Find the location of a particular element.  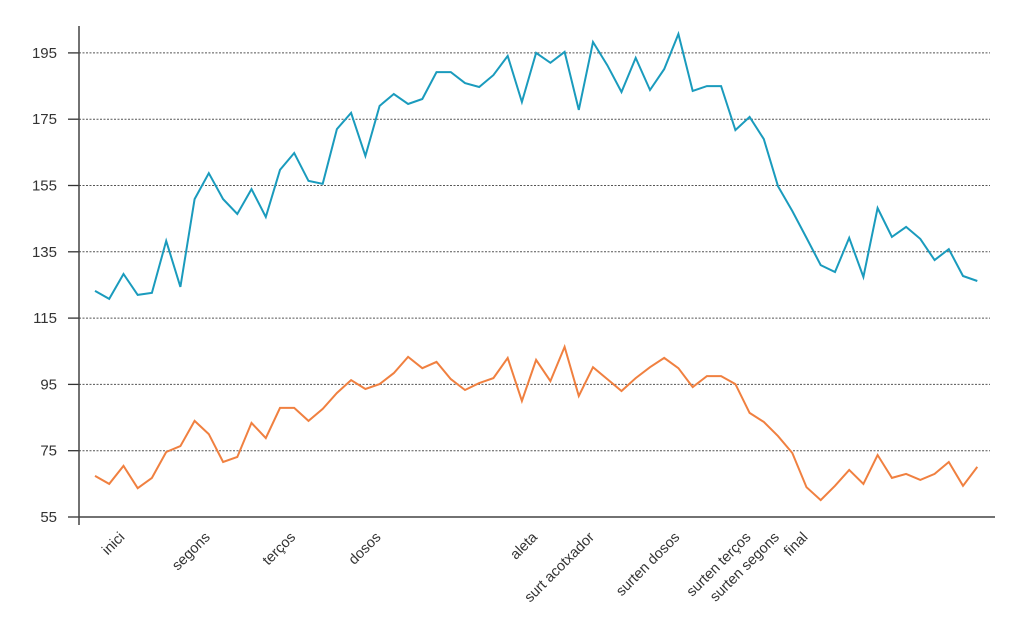

y-tick-label: 115 is located at coordinates (45, 318).